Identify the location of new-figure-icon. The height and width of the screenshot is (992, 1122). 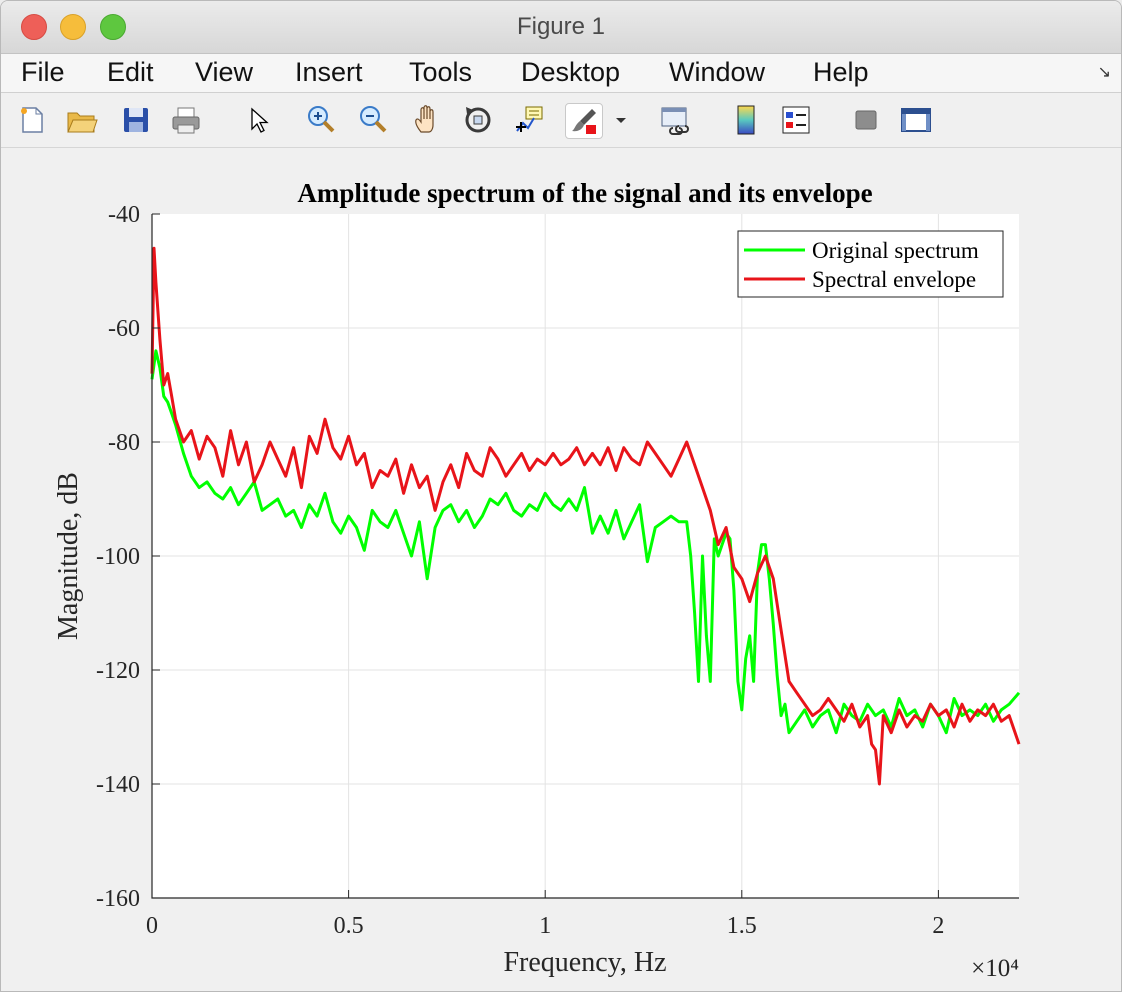
(32, 120).